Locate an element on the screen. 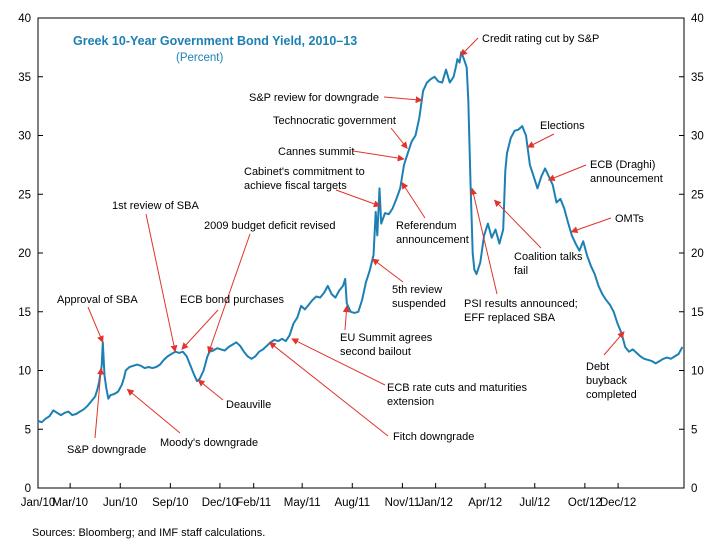 Image resolution: width=722 pixels, height=544 pixels. annotation-arrow-ecb-draghi is located at coordinates (567, 173).